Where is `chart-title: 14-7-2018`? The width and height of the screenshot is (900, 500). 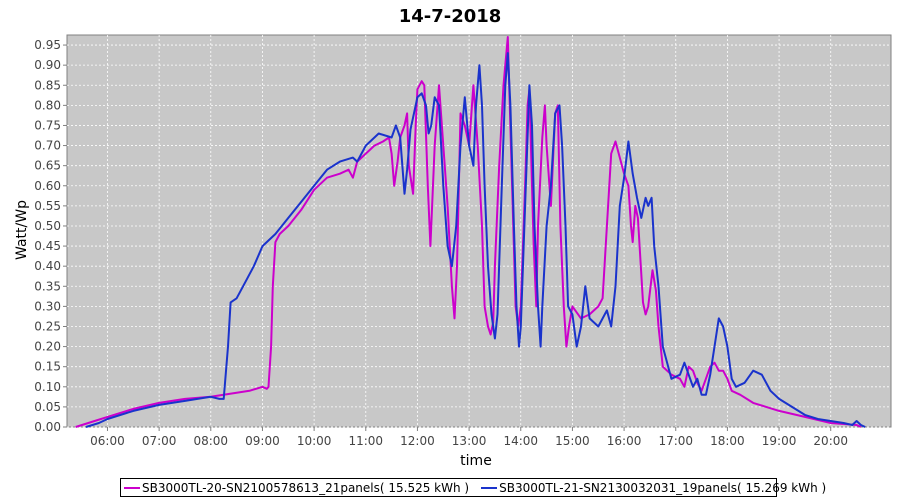
chart-title: 14-7-2018 is located at coordinates (450, 16).